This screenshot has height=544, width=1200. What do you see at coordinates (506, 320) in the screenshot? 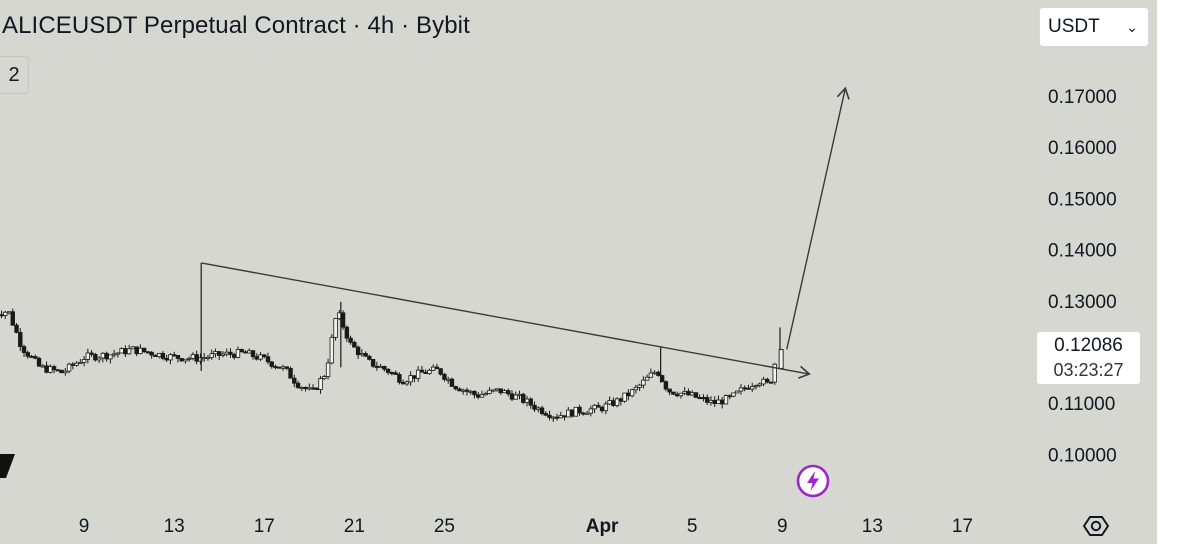
I see `descending-trendline` at bounding box center [506, 320].